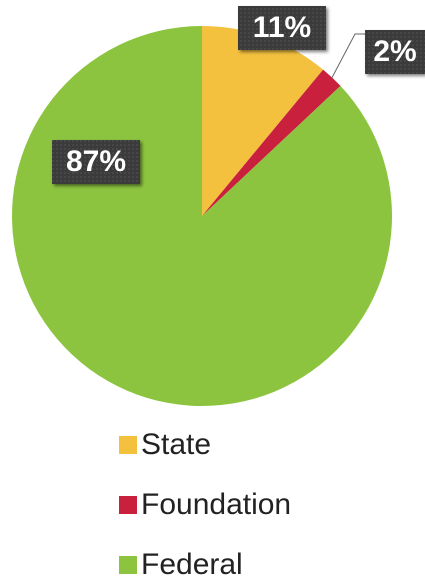 This screenshot has width=425, height=583. Describe the element at coordinates (192, 563) in the screenshot. I see `legend-label: Federal` at that location.